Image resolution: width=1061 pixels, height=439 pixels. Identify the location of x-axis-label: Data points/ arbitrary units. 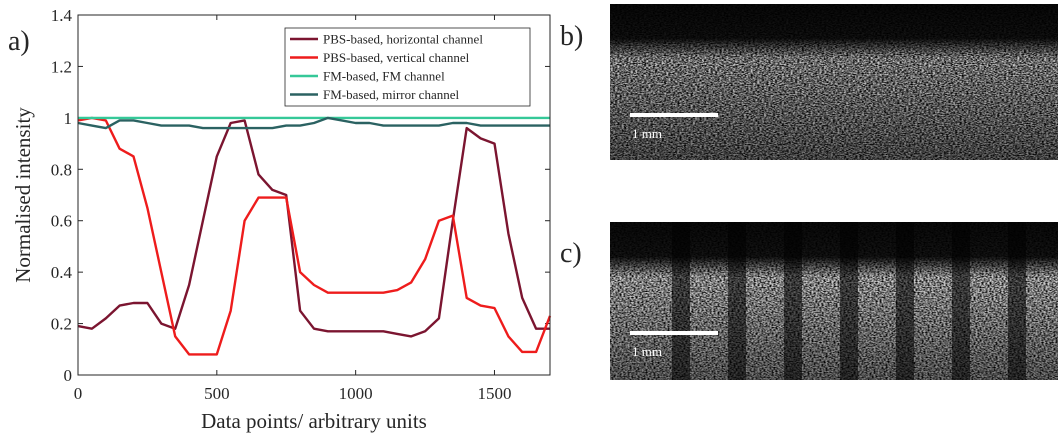
(314, 421).